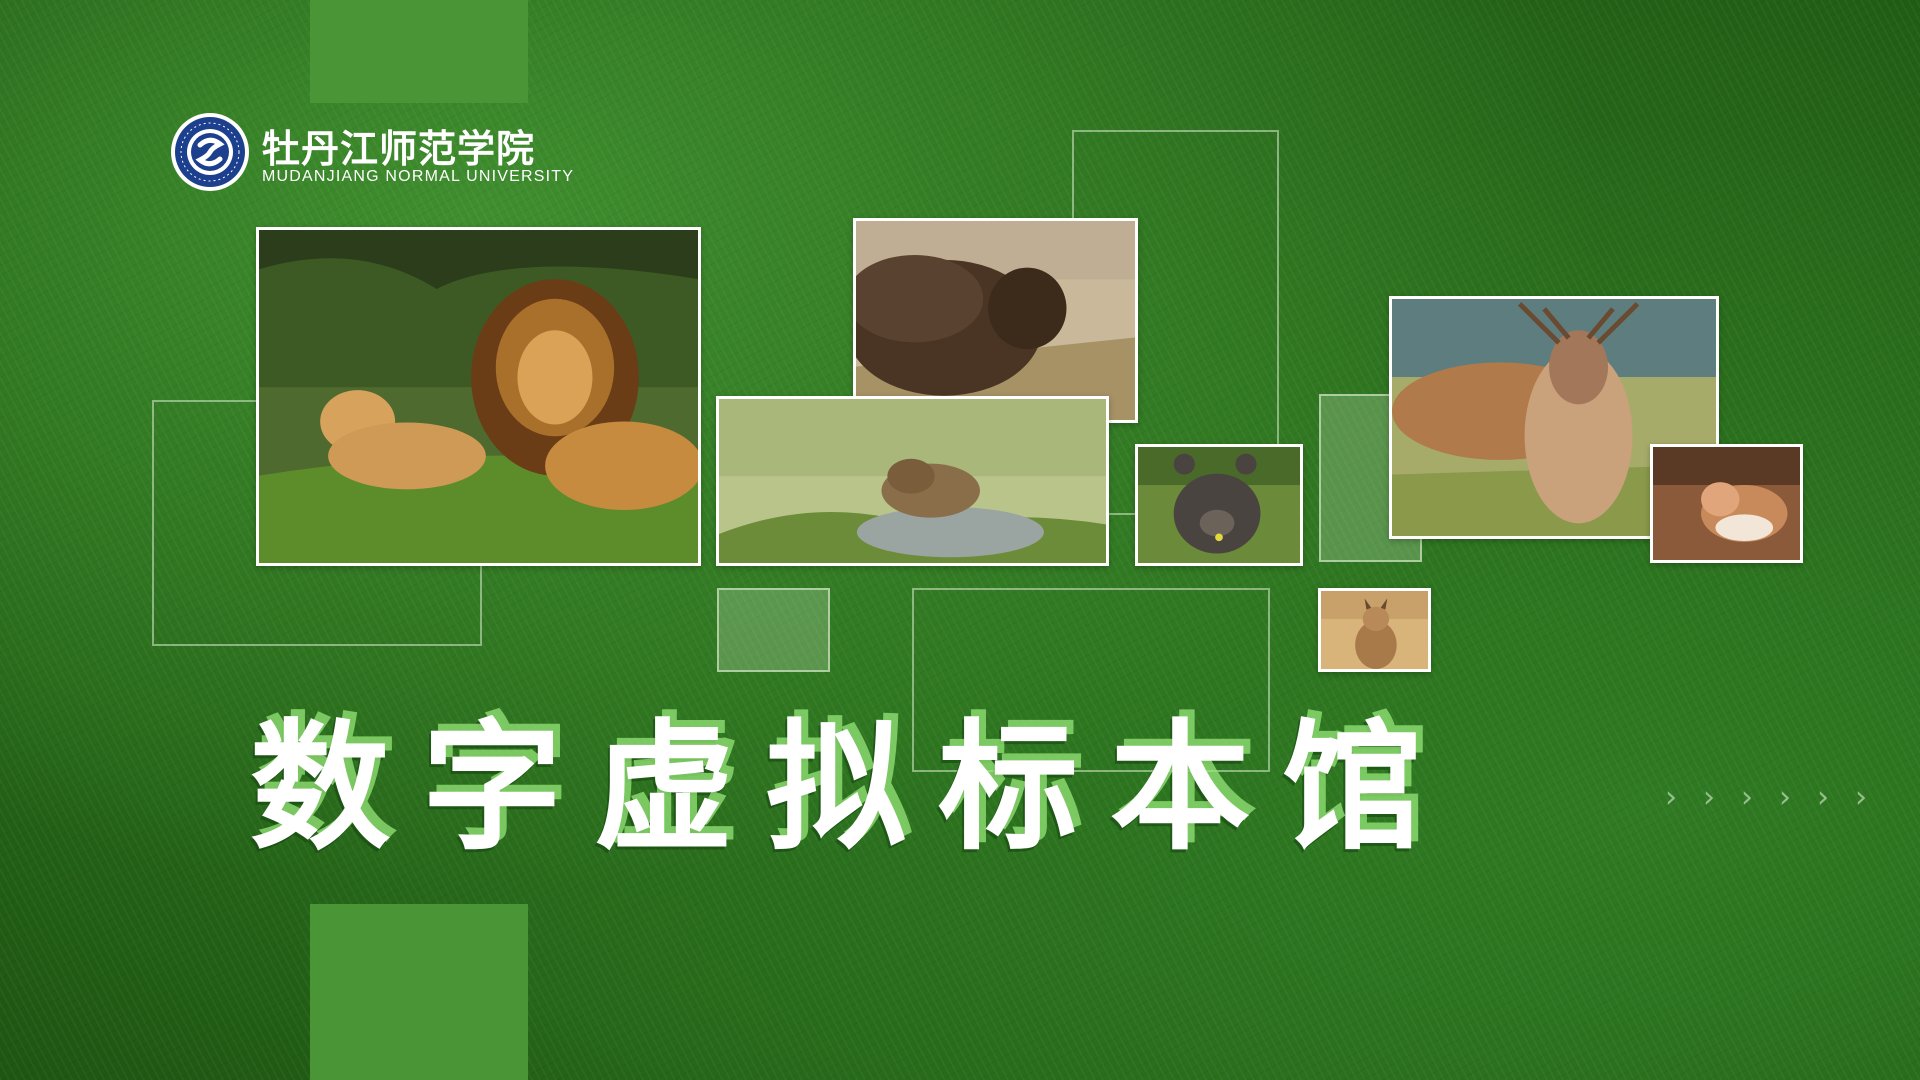 The width and height of the screenshot is (1920, 1080). I want to click on title-char: 虚, so click(664, 788).